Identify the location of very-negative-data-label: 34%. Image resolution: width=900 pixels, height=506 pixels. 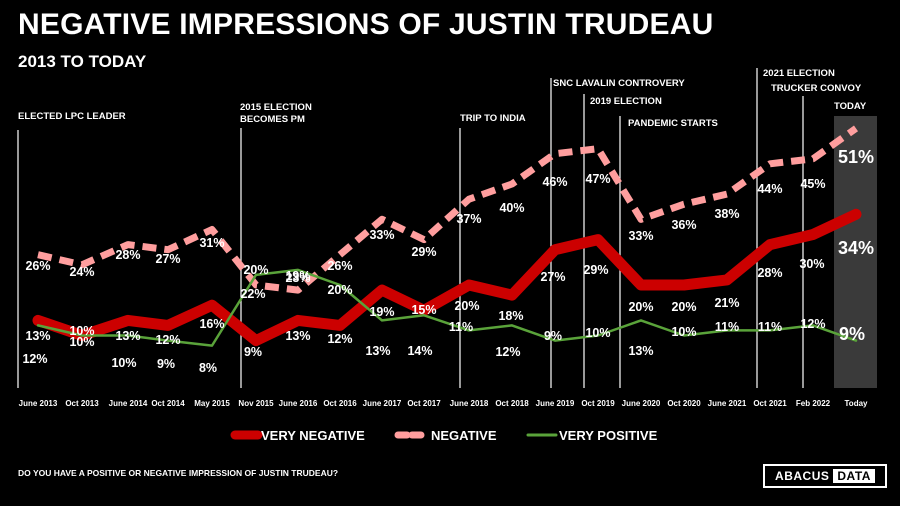
(856, 248).